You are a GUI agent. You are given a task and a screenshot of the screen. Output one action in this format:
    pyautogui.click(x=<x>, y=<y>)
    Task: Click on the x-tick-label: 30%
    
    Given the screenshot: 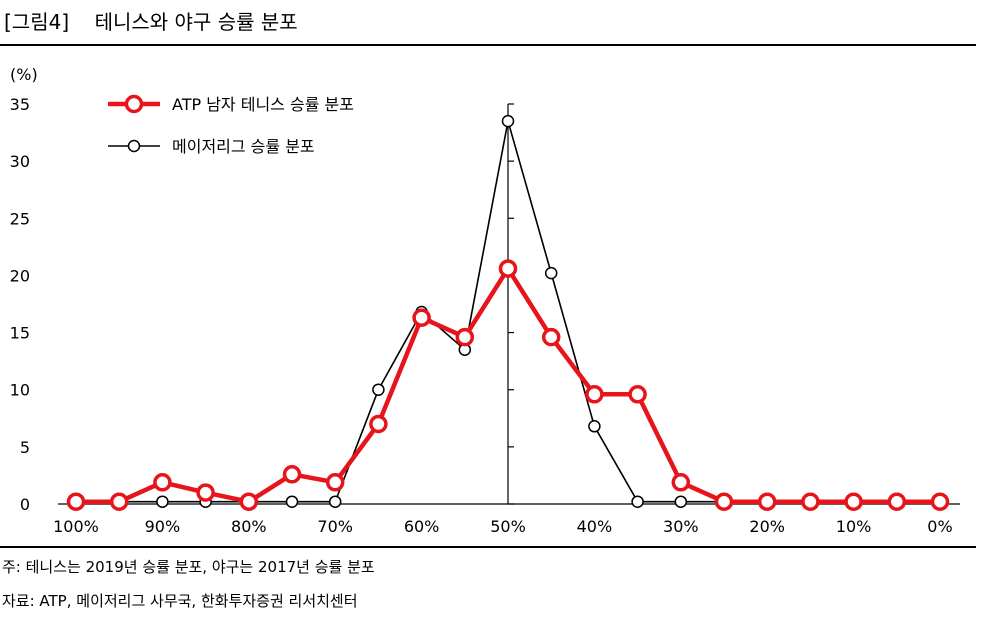 What is the action you would take?
    pyautogui.click(x=681, y=526)
    